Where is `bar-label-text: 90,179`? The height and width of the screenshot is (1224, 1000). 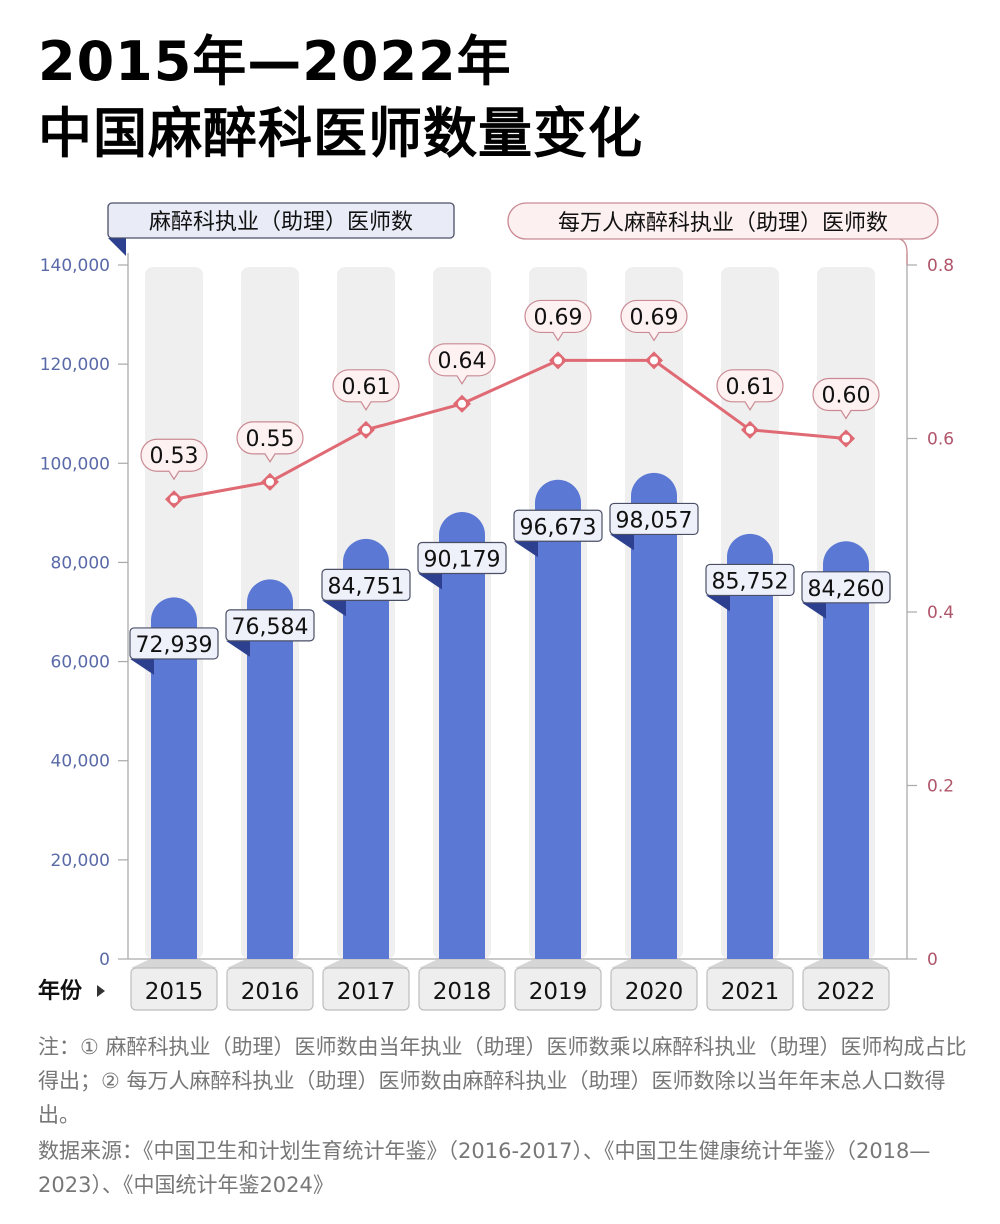
bar-label-text: 90,179 is located at coordinates (462, 559).